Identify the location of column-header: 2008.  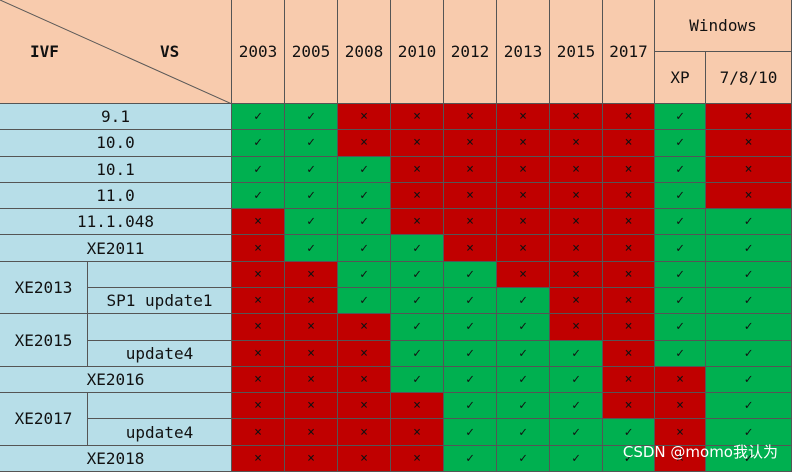
(364, 52).